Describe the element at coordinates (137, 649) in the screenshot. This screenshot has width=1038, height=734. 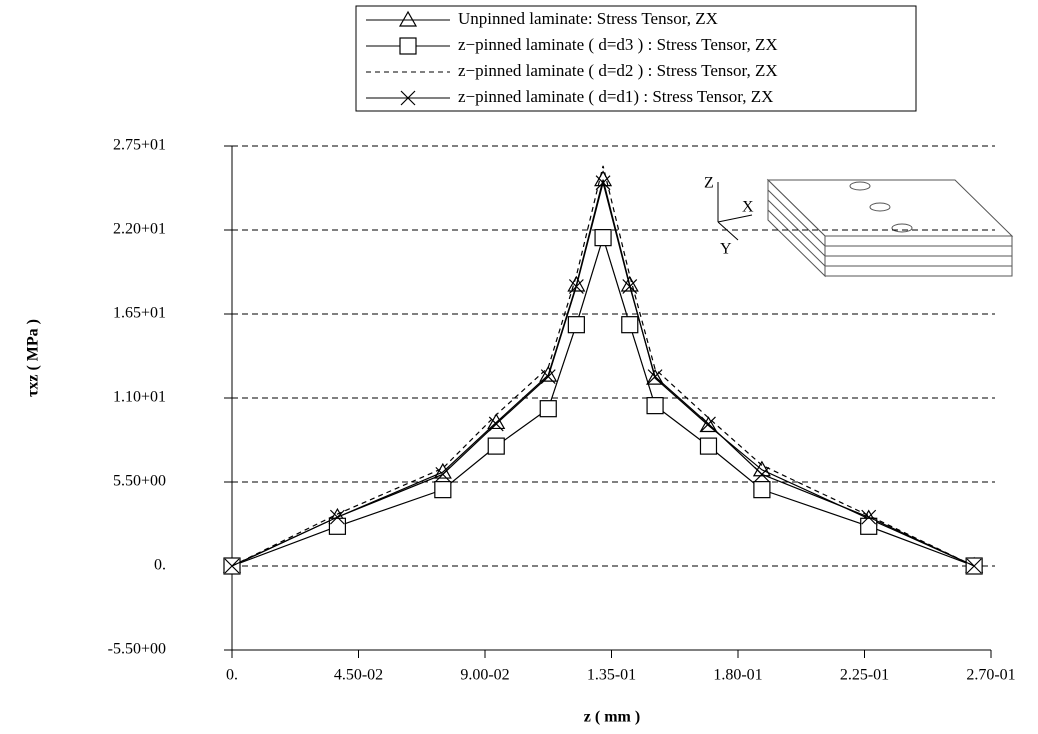
I see `y-tick-label: -5.50+00` at that location.